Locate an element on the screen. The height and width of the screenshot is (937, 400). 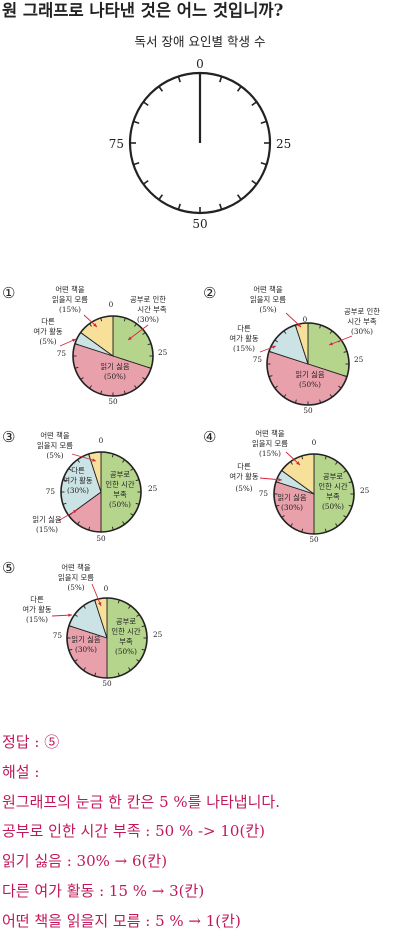
pie4-study-label-1: 공부로 is located at coordinates (333, 476).